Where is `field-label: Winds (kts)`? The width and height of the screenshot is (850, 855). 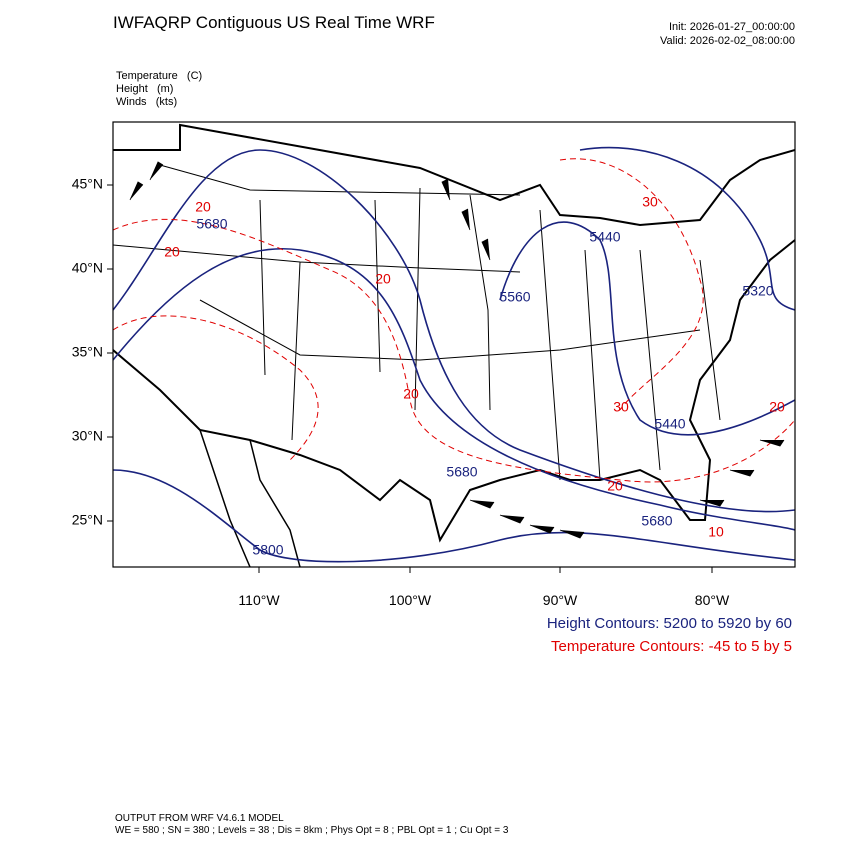
field-label: Winds (kts) is located at coordinates (146, 102).